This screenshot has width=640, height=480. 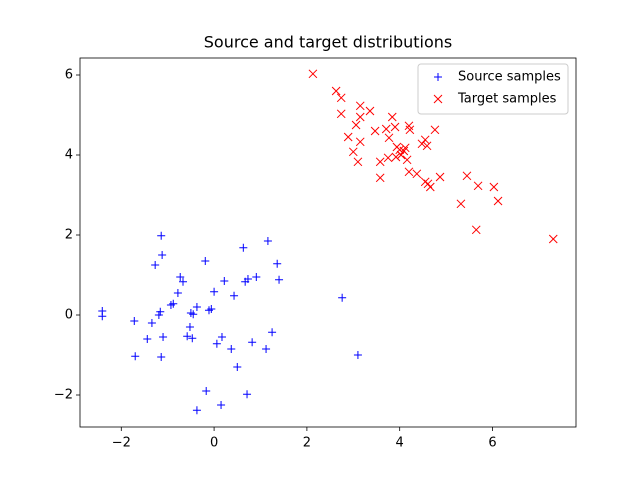 What do you see at coordinates (69, 315) in the screenshot?
I see `y-tick-label: 0` at bounding box center [69, 315].